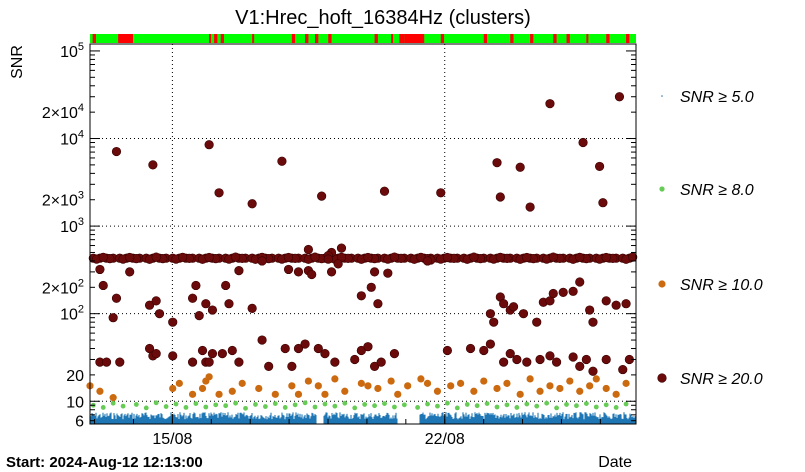  I want to click on legend-marker, so click(662, 189).